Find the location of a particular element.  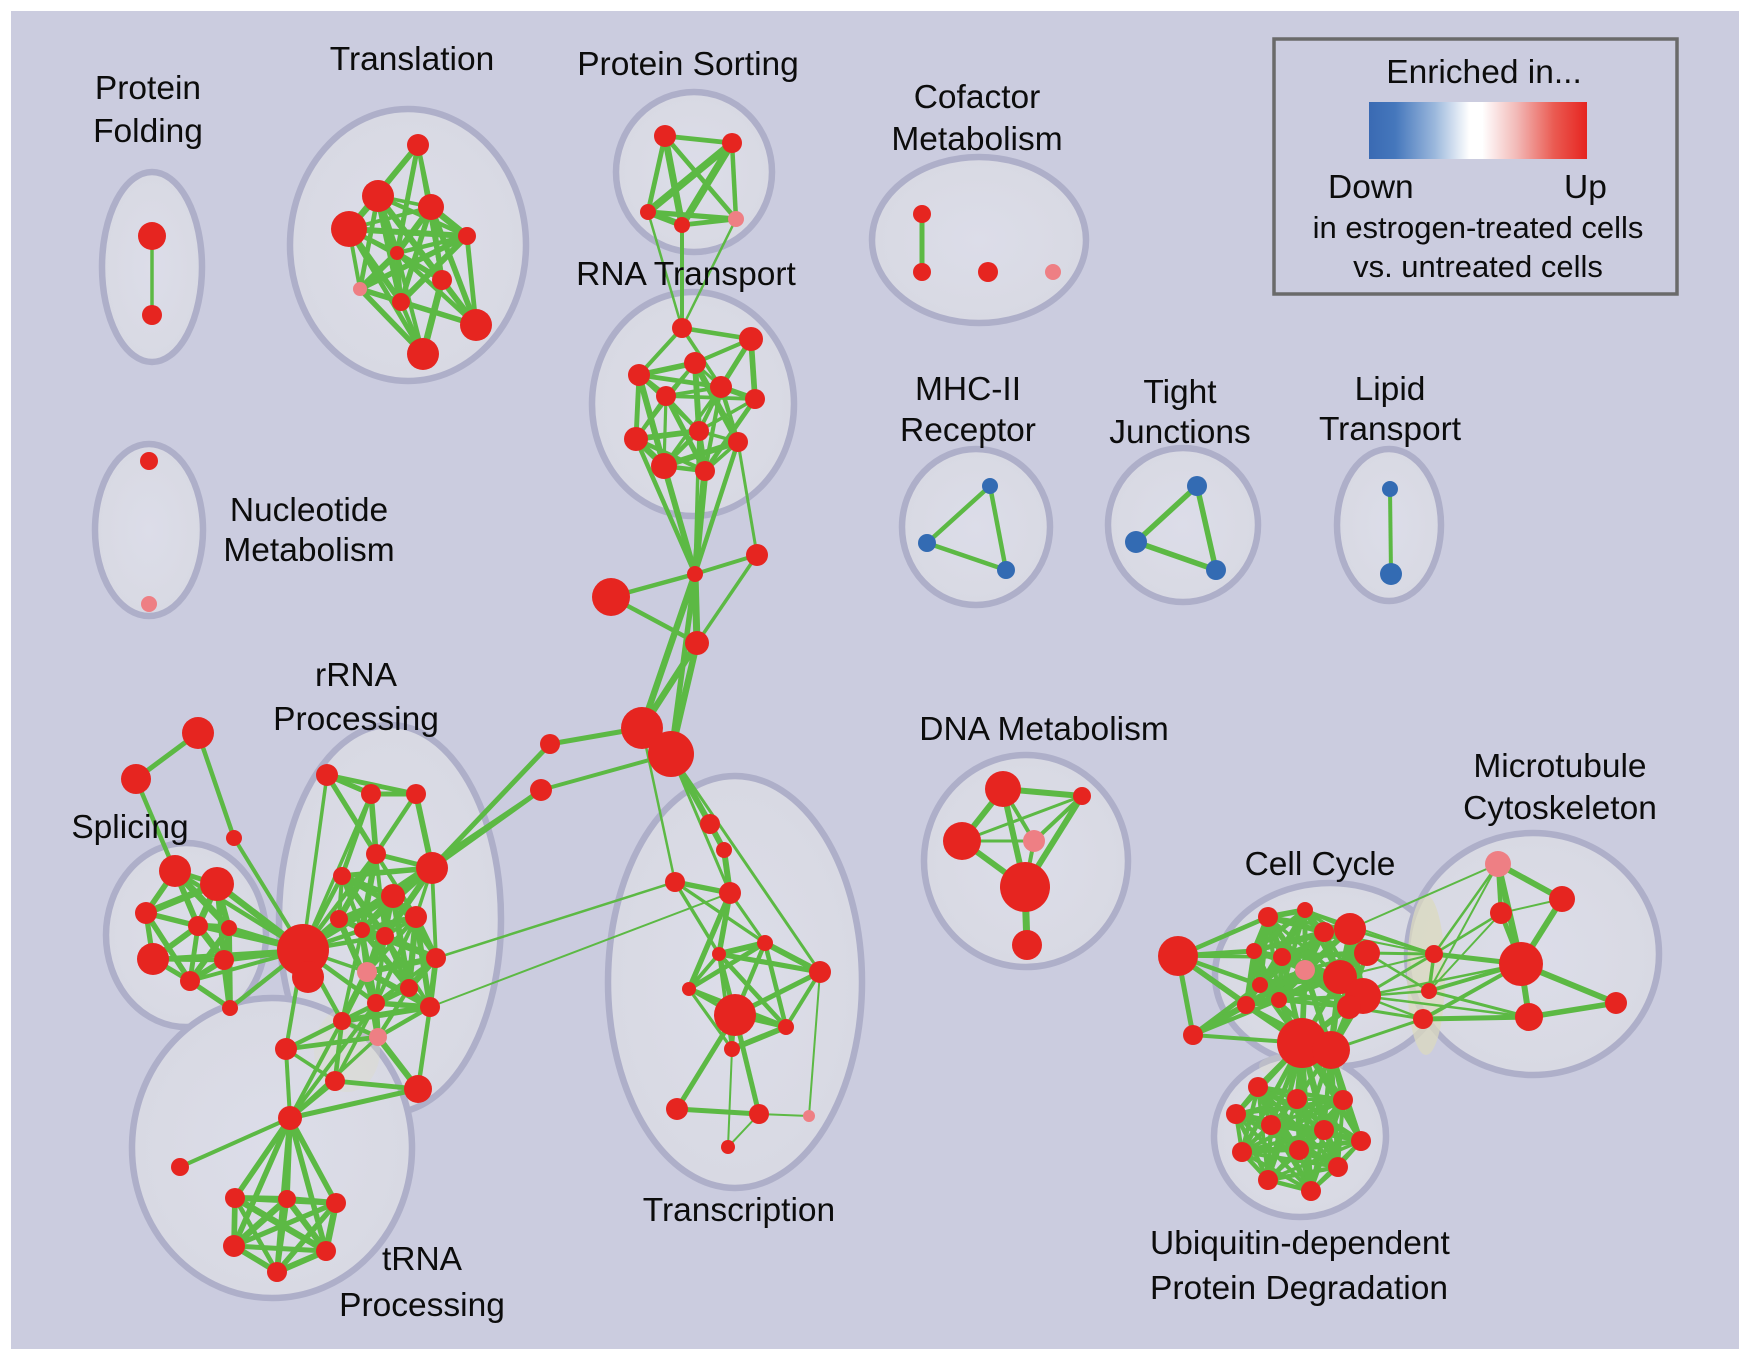

svg-text: rRNA is located at coordinates (356, 675).